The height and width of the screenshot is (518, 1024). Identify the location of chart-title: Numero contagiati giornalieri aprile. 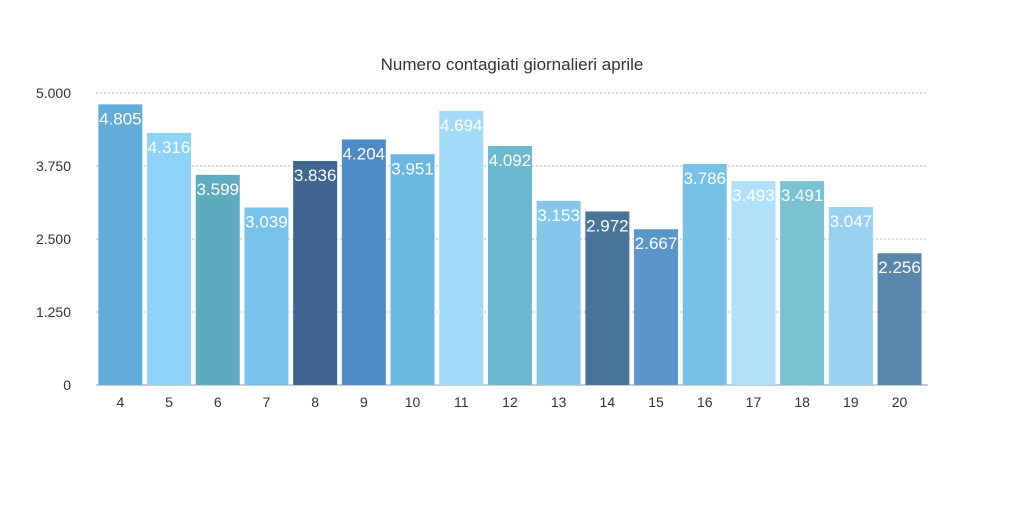
(512, 64).